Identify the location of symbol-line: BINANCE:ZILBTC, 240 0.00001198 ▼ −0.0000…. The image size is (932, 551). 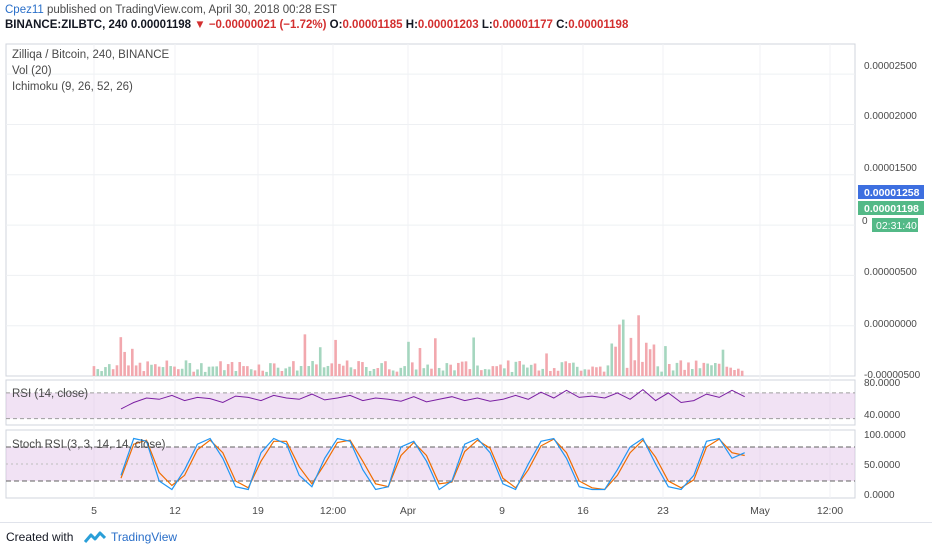
(316, 25).